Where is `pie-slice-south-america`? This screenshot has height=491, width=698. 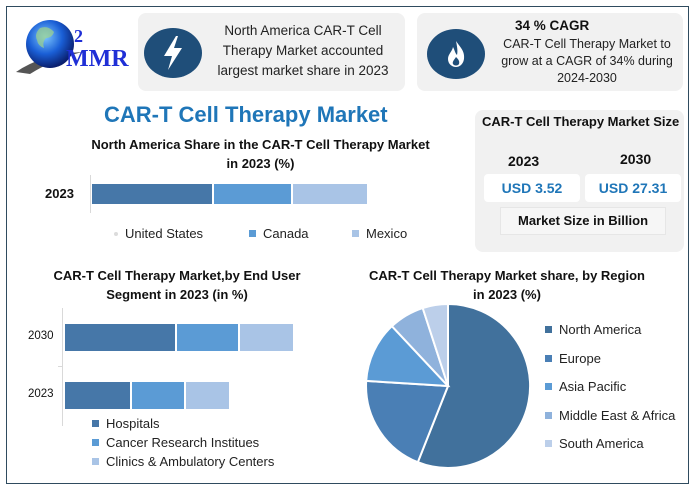
pie-slice-south-america is located at coordinates (435, 344).